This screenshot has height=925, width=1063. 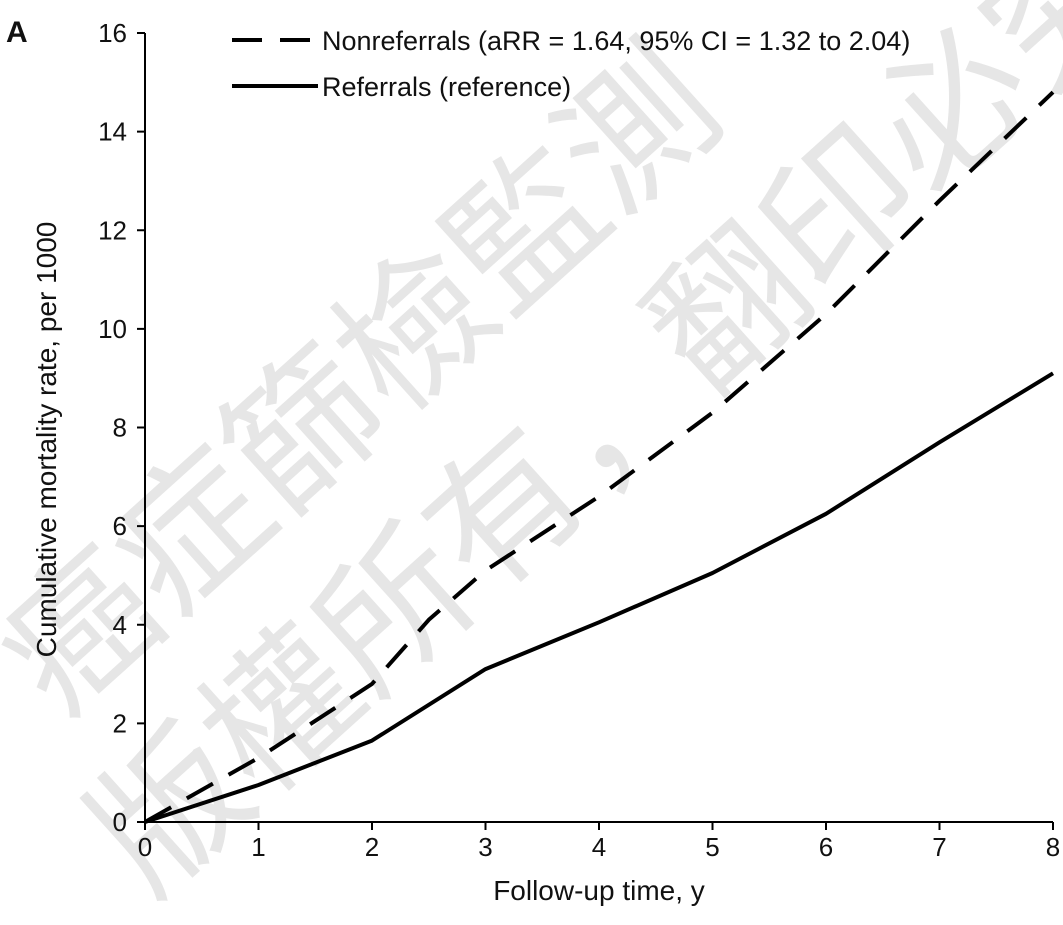 I want to click on x-tick-label: 5, so click(x=712, y=847).